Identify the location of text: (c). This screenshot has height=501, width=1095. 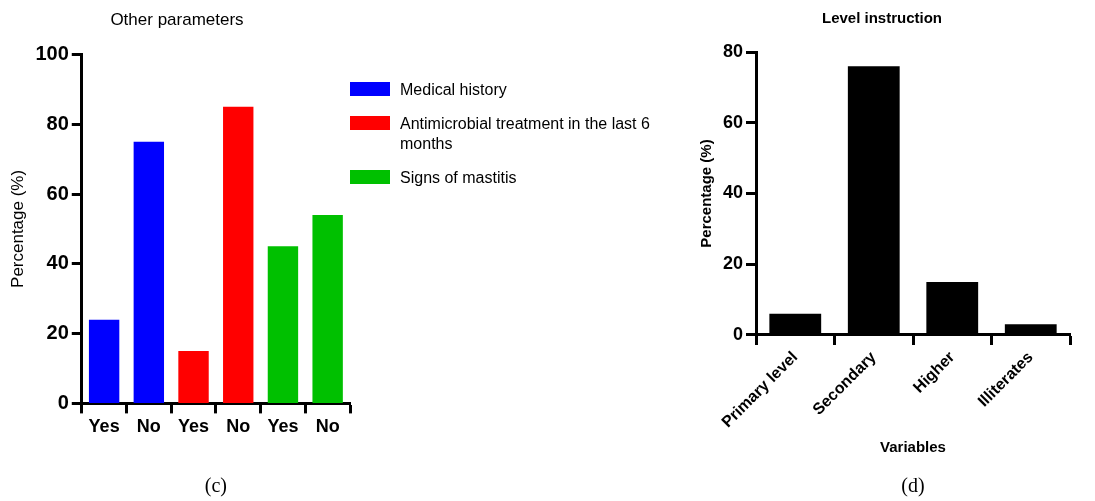
(215, 486).